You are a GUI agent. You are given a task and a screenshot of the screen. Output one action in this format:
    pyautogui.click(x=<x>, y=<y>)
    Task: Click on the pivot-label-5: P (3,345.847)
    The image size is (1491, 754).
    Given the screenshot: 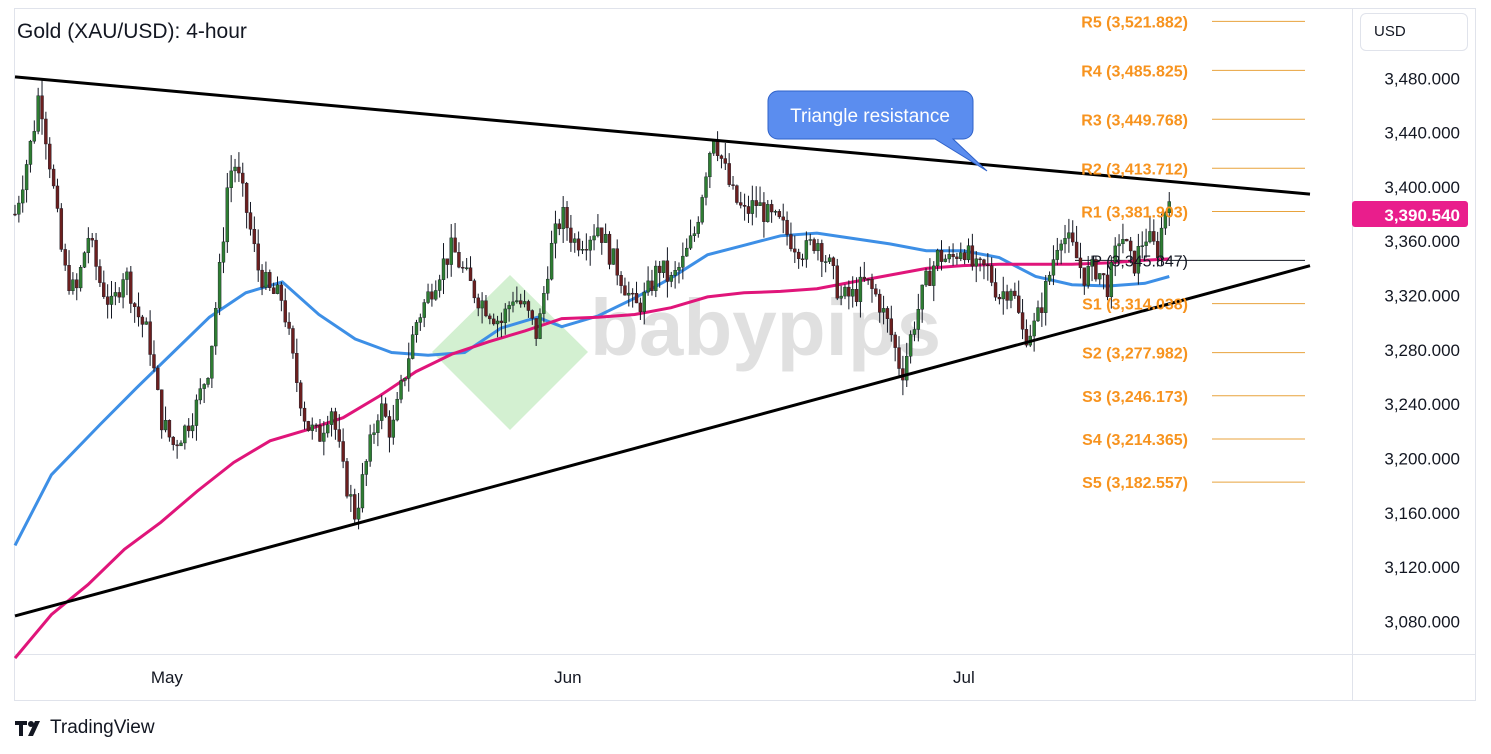 What is the action you would take?
    pyautogui.click(x=1139, y=261)
    